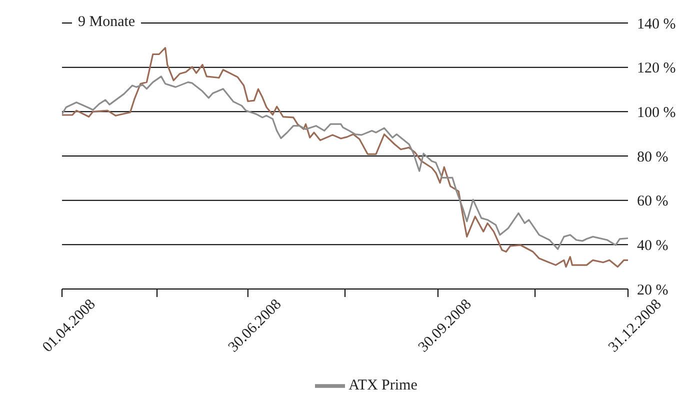 The image size is (680, 403). What do you see at coordinates (656, 24) in the screenshot?
I see `y-tick-label: 140 %` at bounding box center [656, 24].